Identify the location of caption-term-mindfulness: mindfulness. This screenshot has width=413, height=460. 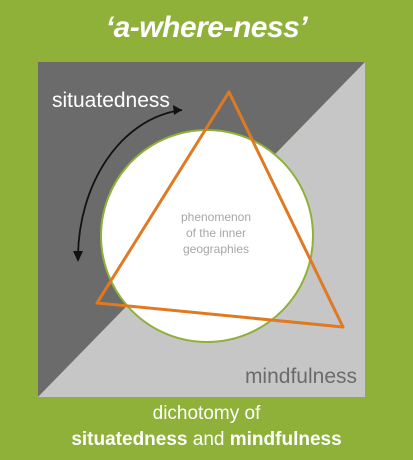
(285, 439).